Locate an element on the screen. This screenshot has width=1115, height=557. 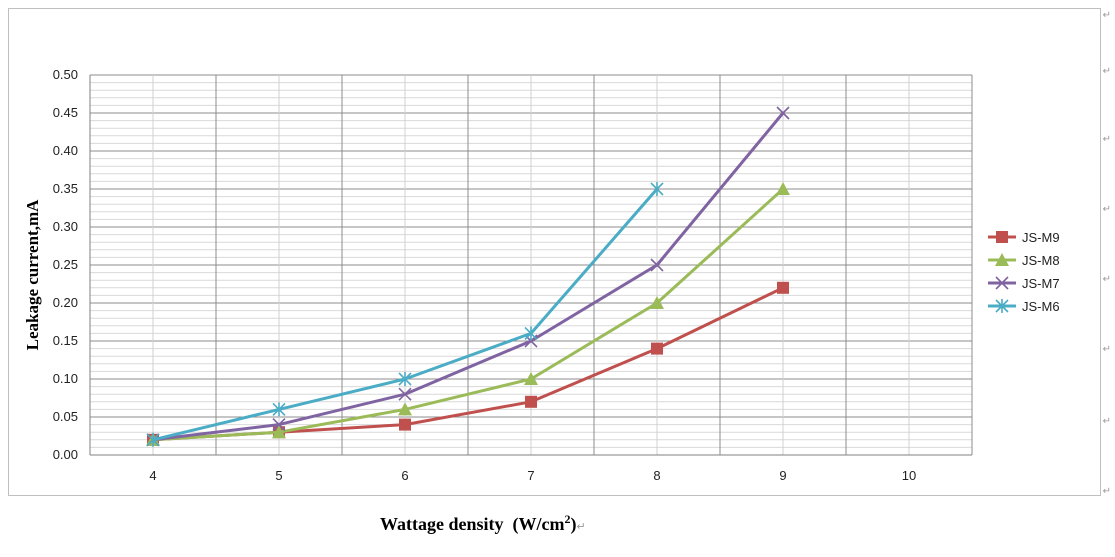
x-axis-label: Wattage density (W/cm2)↵ is located at coordinates (483, 523).